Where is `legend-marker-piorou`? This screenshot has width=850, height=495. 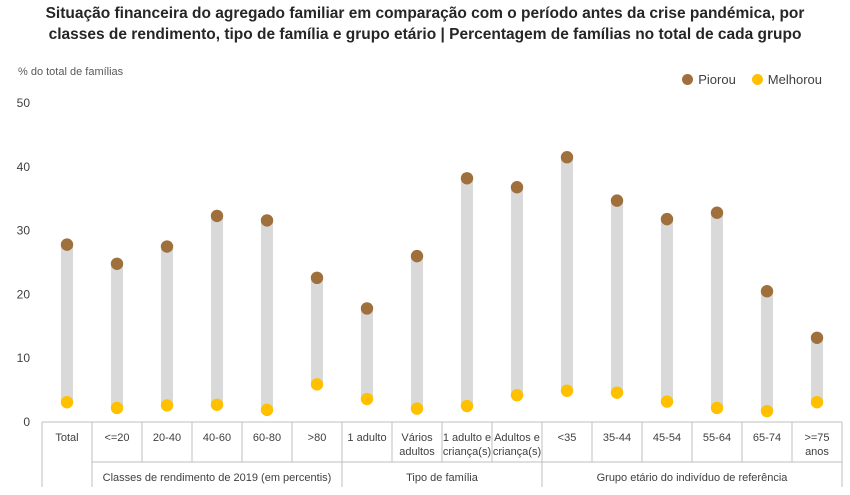 legend-marker-piorou is located at coordinates (688, 79).